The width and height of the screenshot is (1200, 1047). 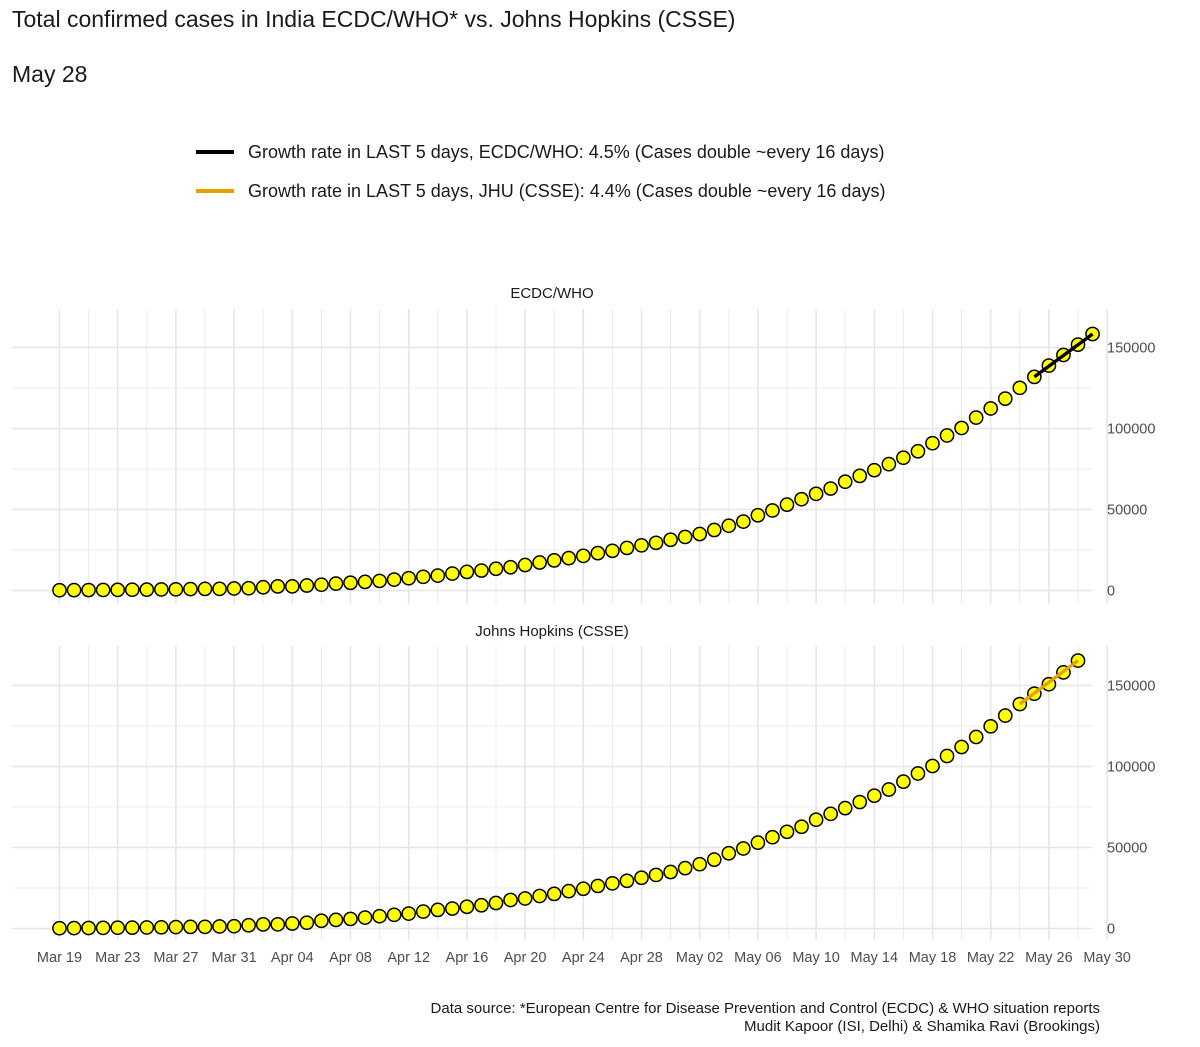 I want to click on x-tick-label: Apr 28, so click(x=641, y=958).